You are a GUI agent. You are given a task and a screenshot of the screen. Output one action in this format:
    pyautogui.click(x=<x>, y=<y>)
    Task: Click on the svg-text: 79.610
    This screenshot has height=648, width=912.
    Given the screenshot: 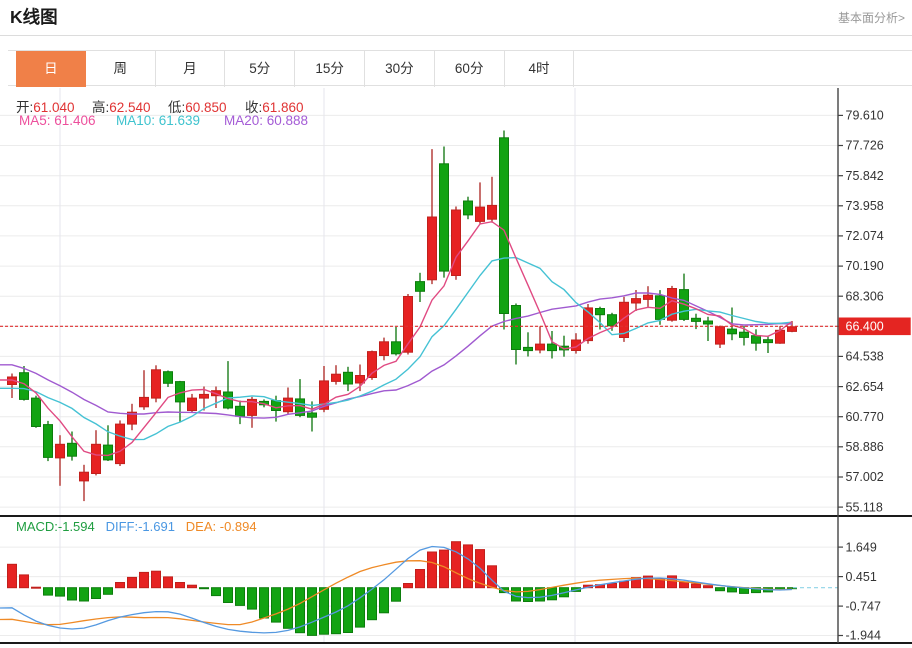 What is the action you would take?
    pyautogui.click(x=865, y=116)
    